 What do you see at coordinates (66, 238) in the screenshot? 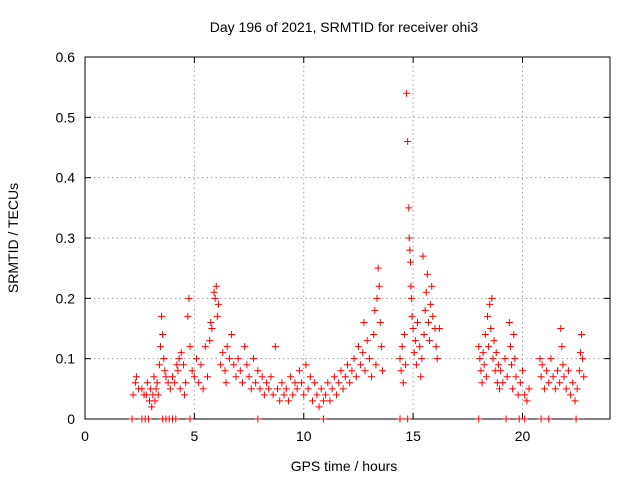
I see `y-tick-label: 0.3` at bounding box center [66, 238].